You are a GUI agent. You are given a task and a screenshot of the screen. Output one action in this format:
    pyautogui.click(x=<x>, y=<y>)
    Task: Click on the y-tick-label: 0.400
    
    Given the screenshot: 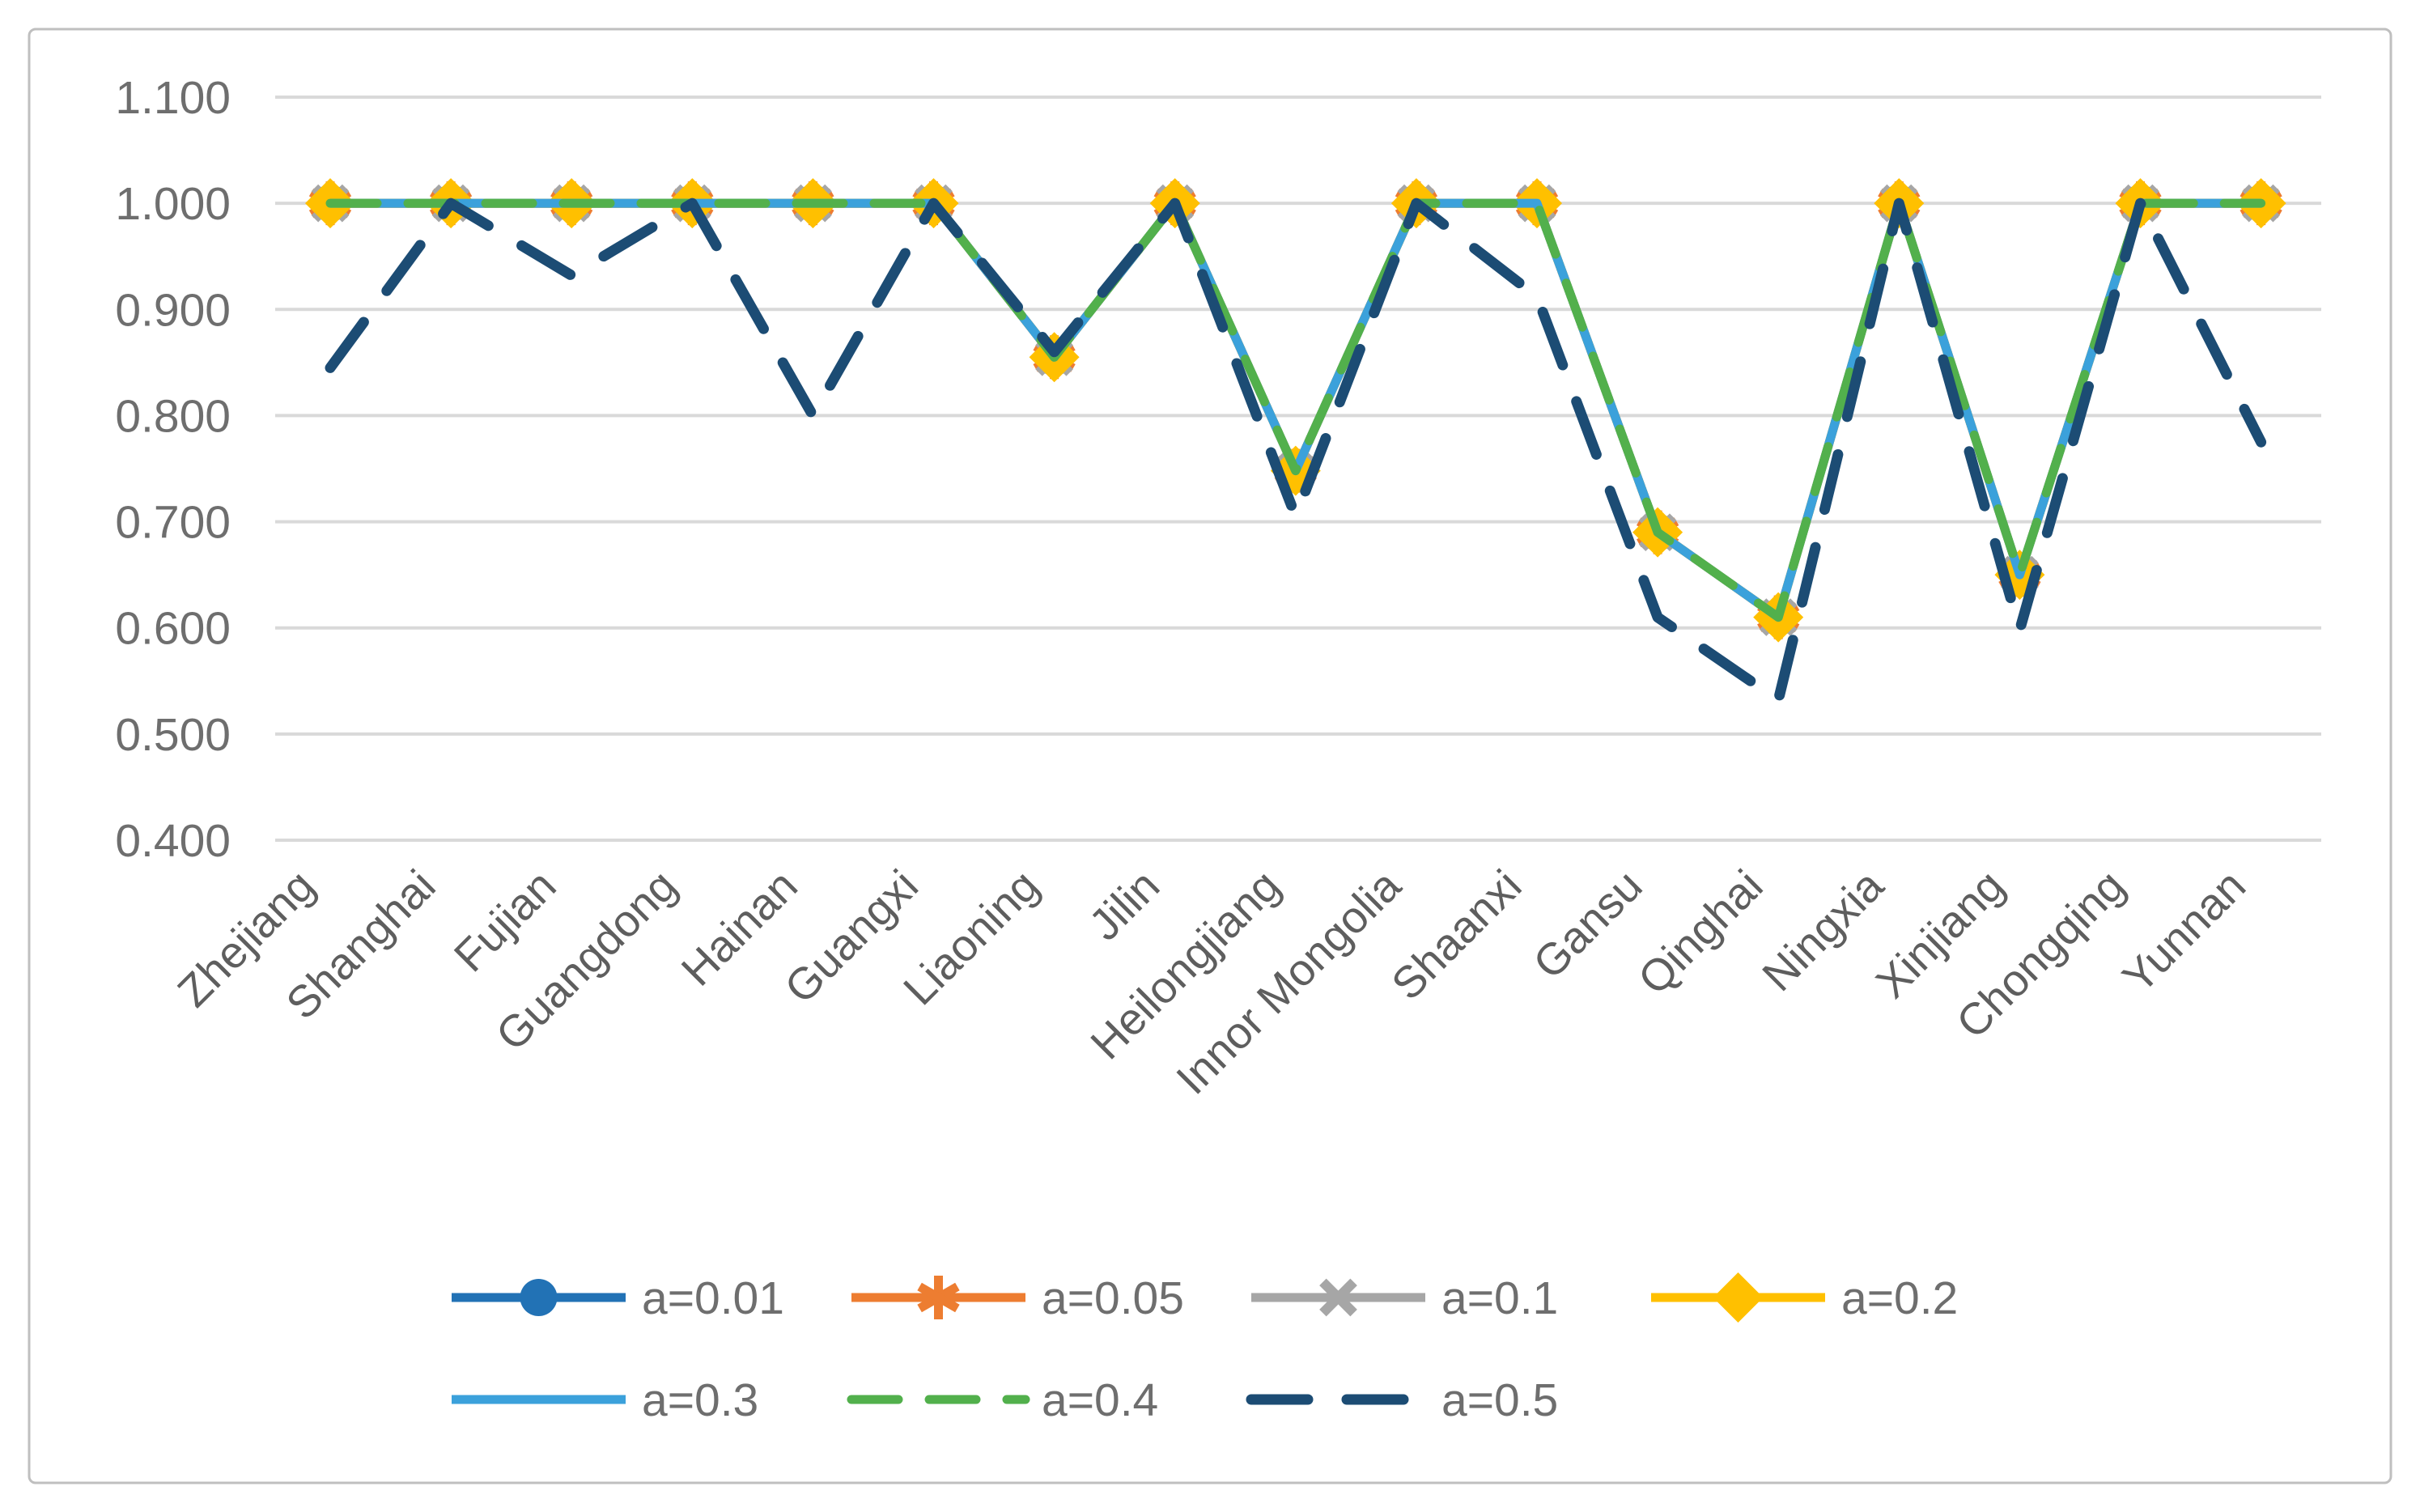 What is the action you would take?
    pyautogui.click(x=173, y=841)
    